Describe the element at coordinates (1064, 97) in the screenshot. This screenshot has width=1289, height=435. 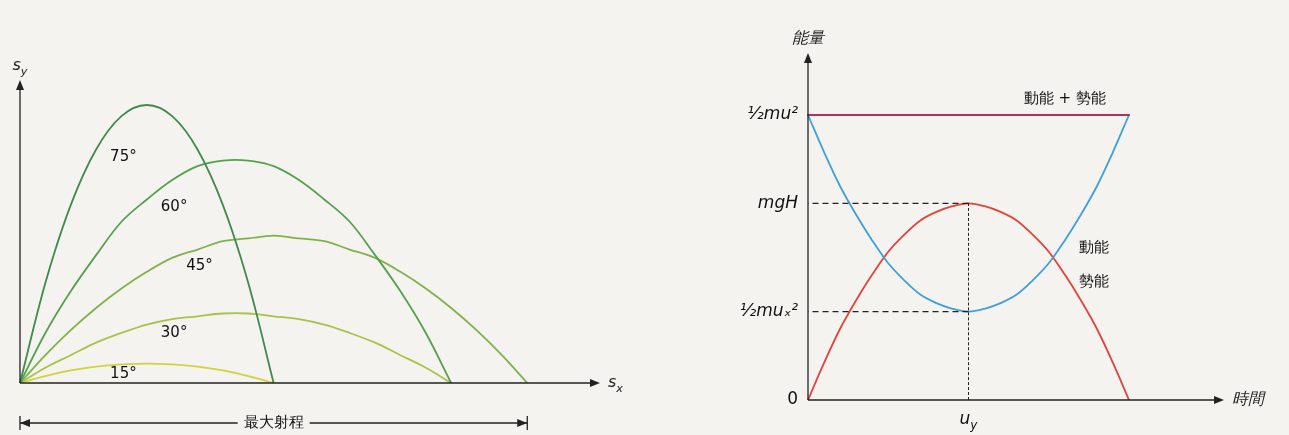
I see `series-label: 動能 + 勢能` at that location.